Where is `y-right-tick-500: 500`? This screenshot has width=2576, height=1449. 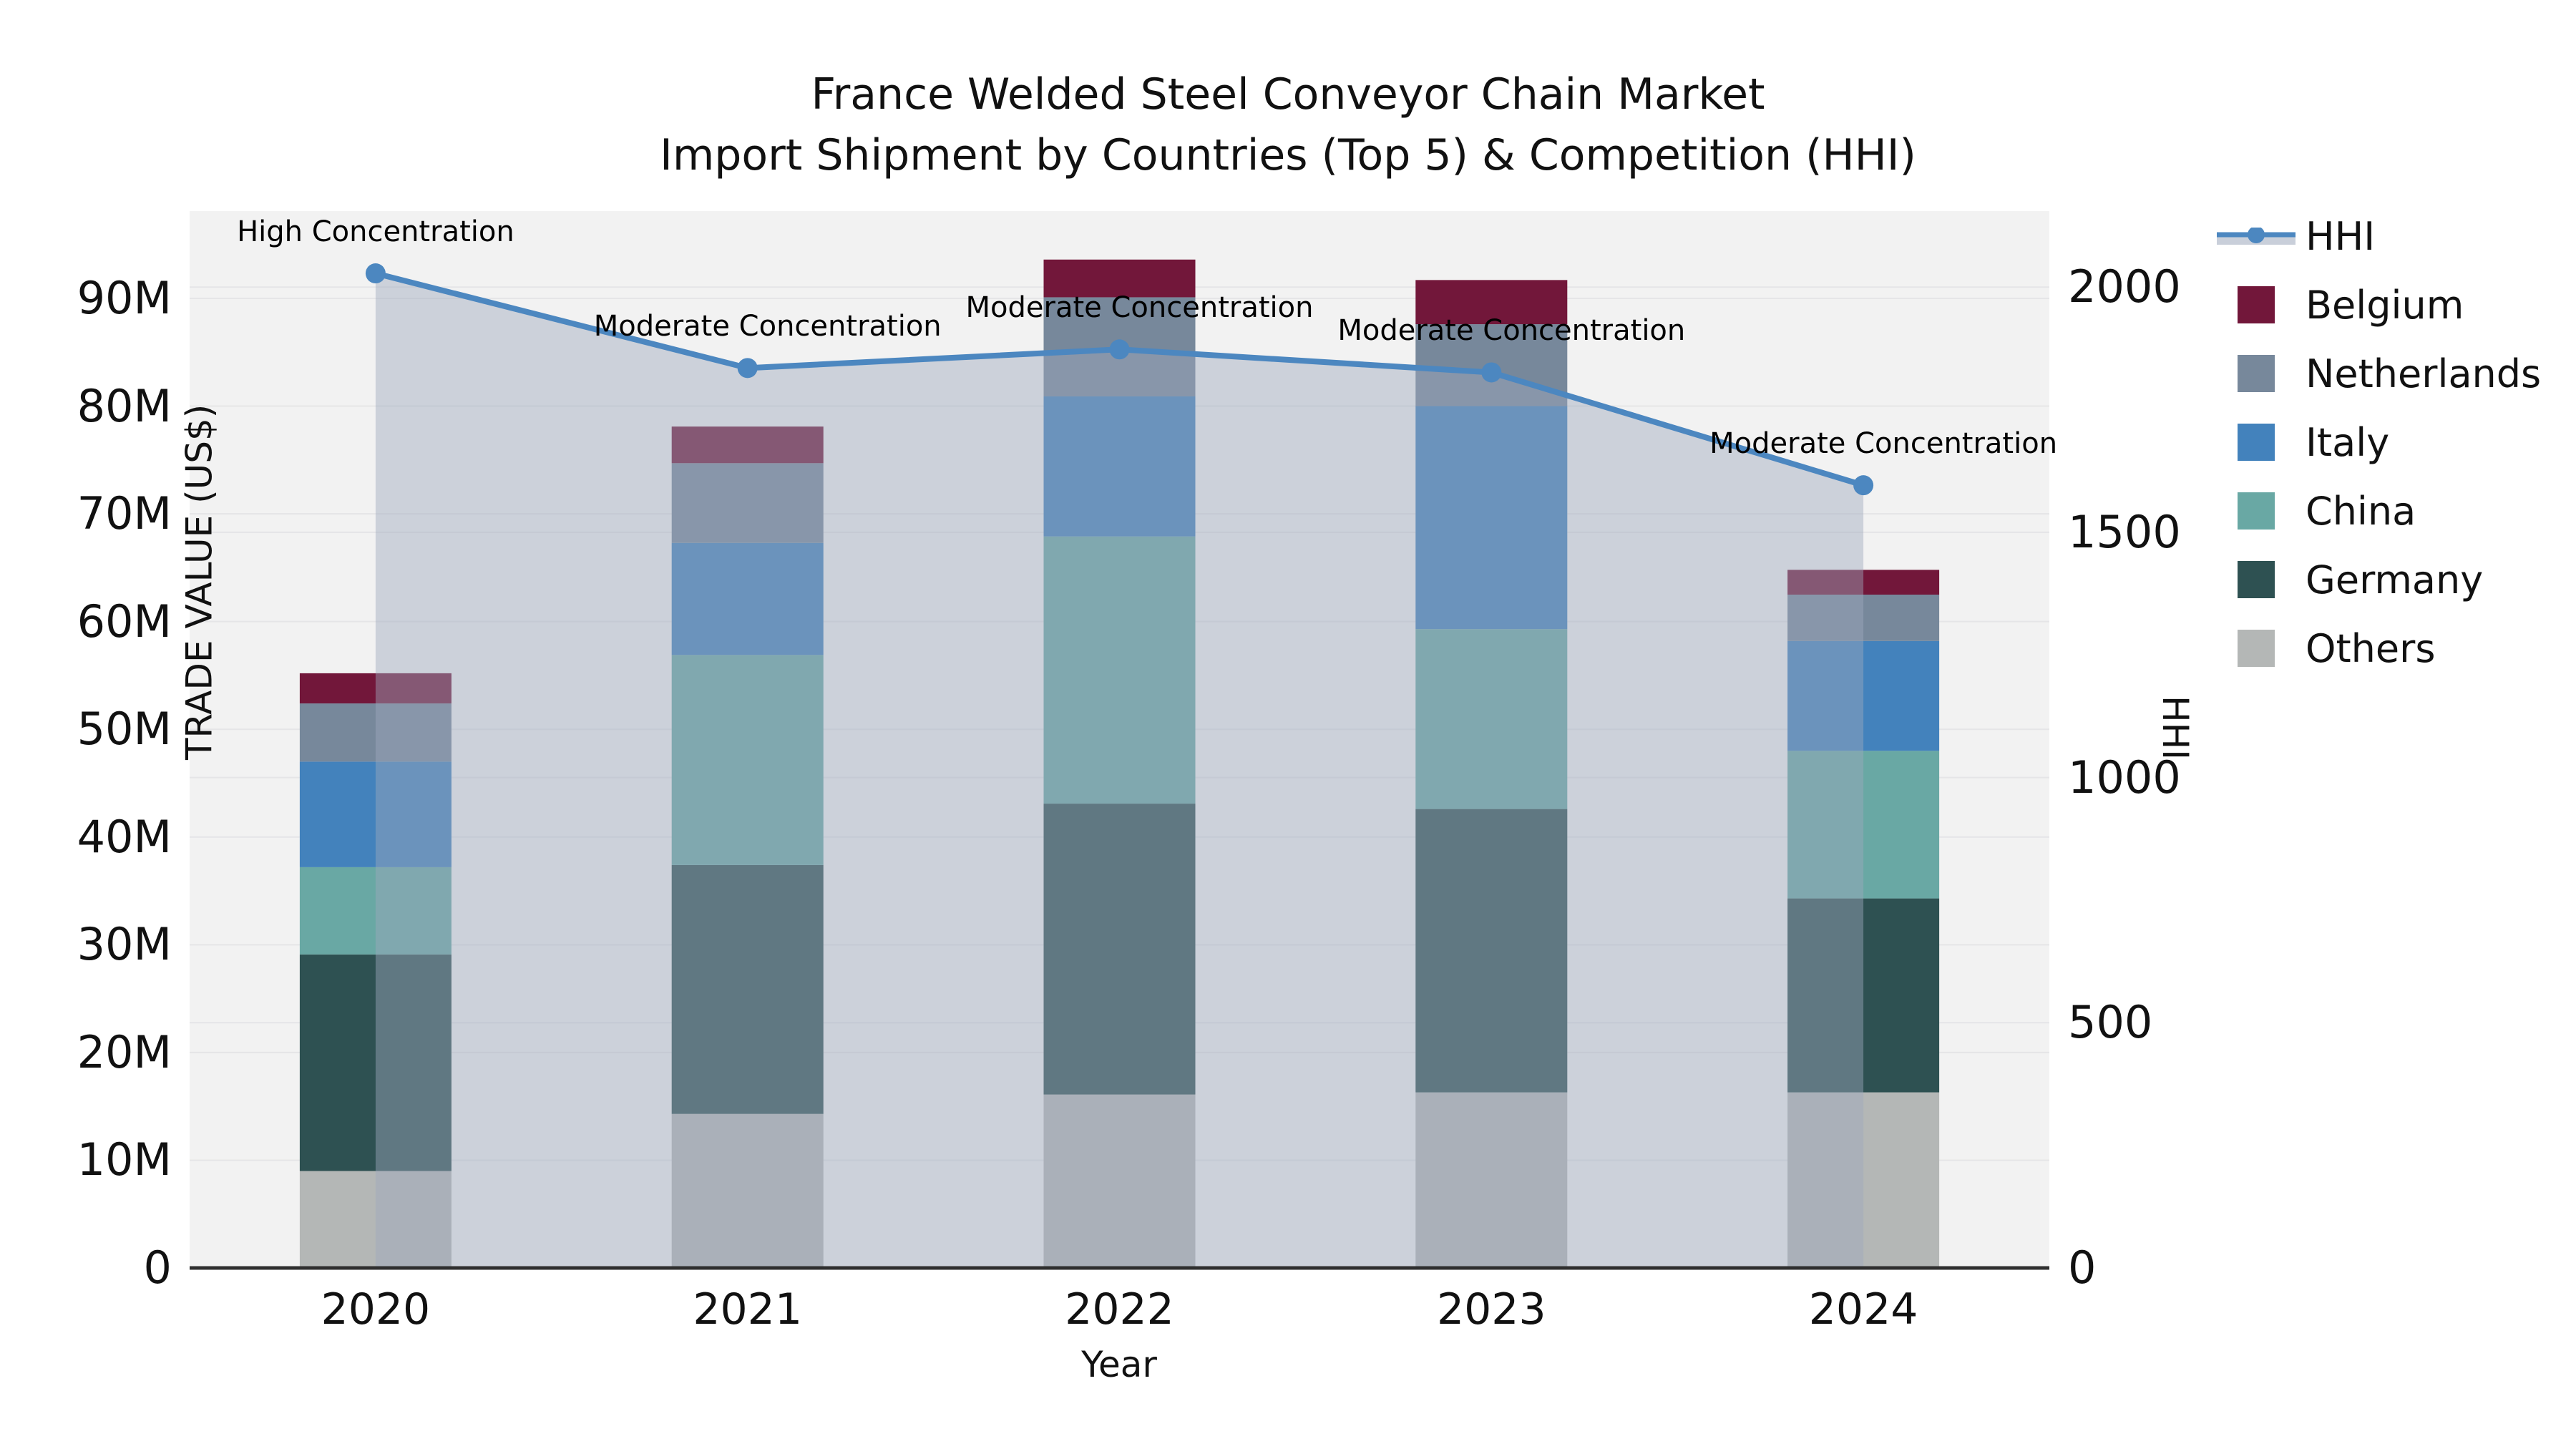 y-right-tick-500: 500 is located at coordinates (2110, 1022).